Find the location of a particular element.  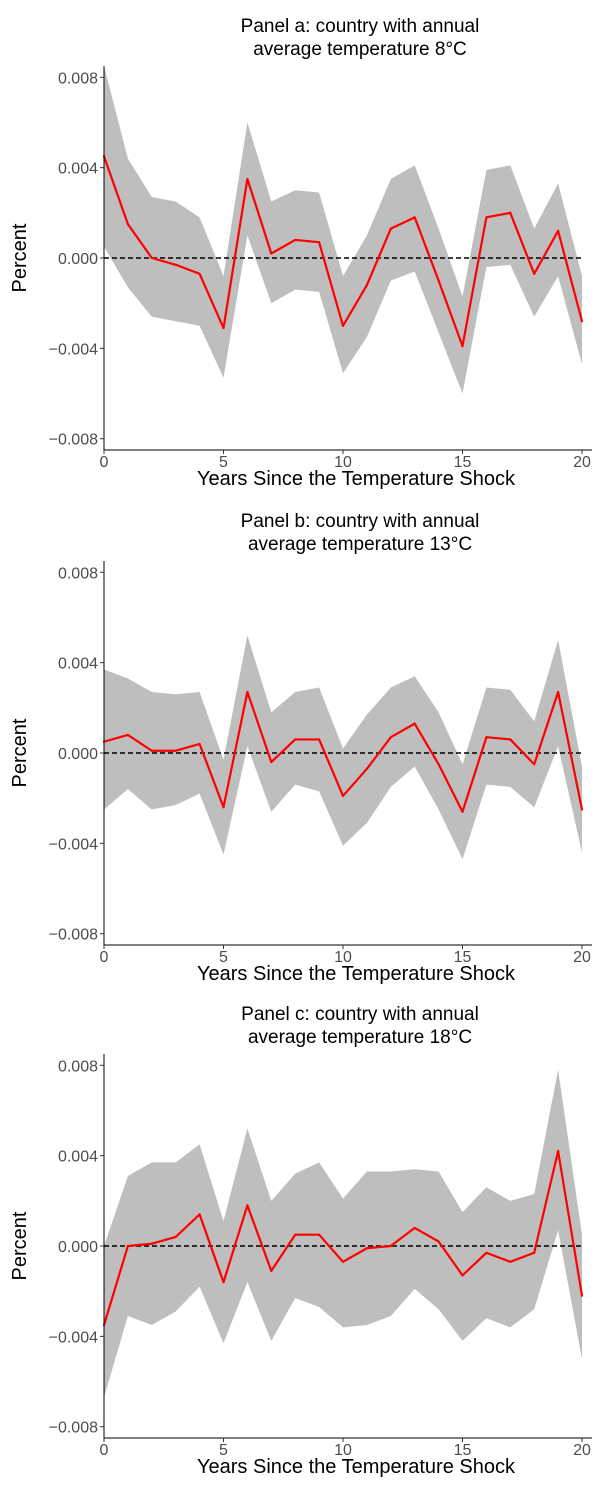

chart-title-line: Panel b: country with annual is located at coordinates (360, 521).